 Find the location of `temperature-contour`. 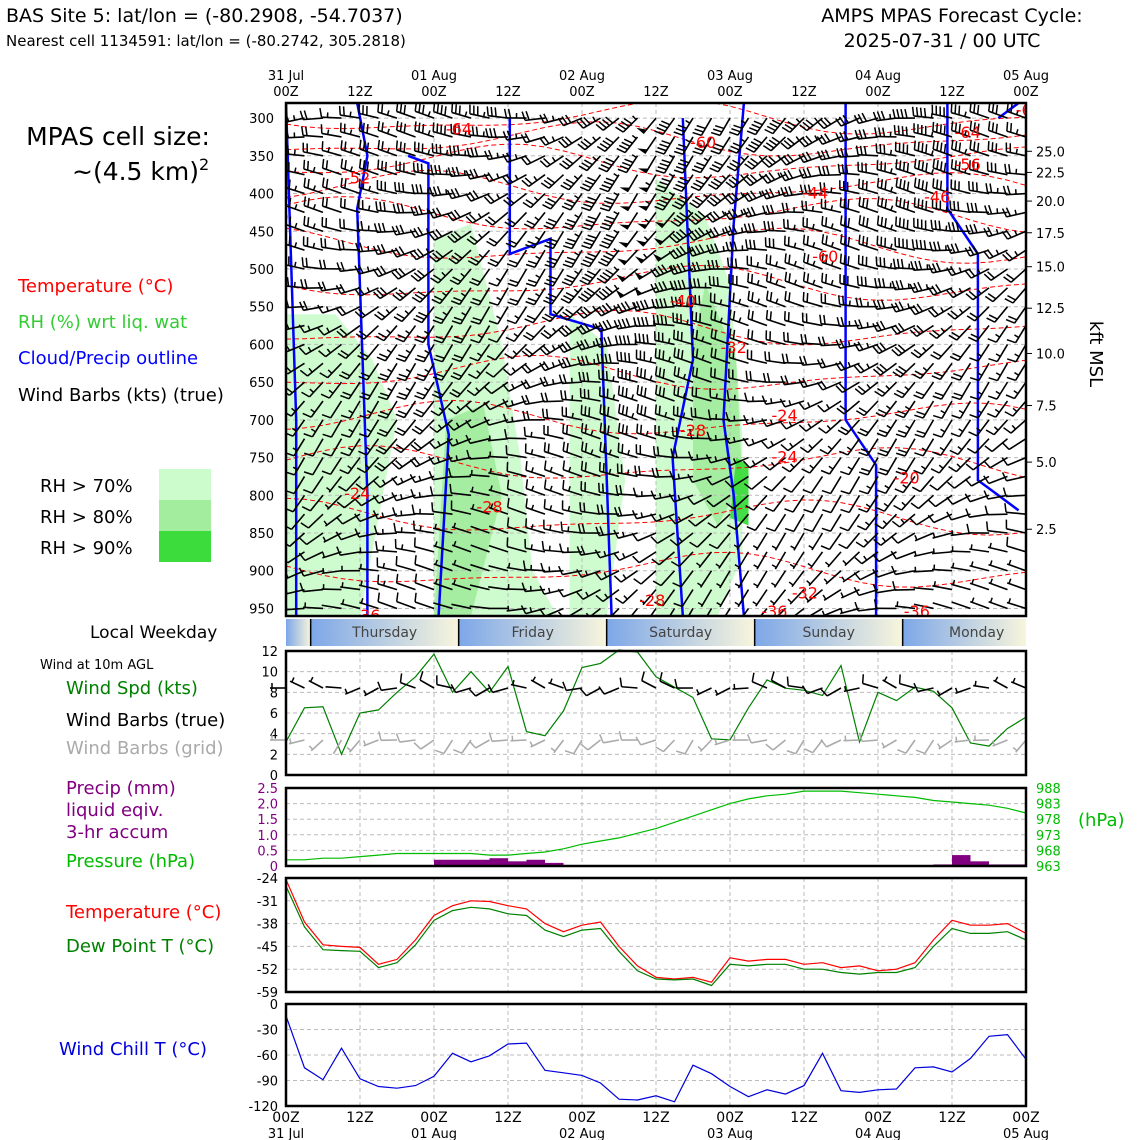

temperature-contour is located at coordinates (656, 245).